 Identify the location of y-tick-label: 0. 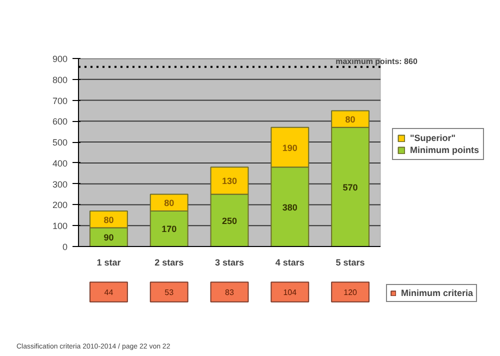
(65, 247).